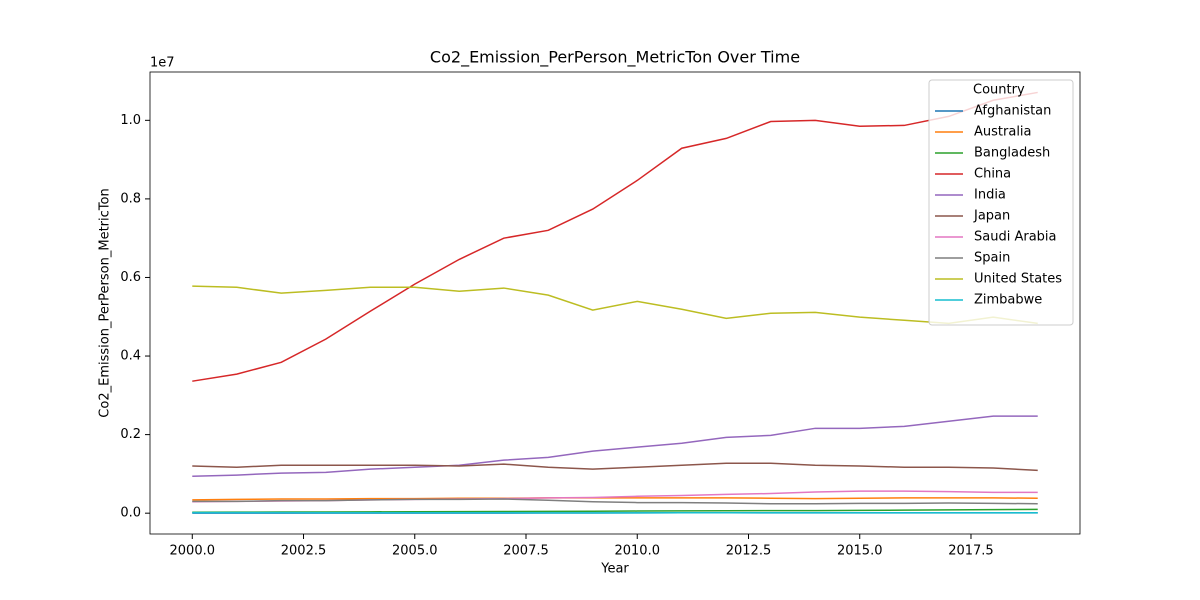  I want to click on y-offset-label: 1e7, so click(162, 63).